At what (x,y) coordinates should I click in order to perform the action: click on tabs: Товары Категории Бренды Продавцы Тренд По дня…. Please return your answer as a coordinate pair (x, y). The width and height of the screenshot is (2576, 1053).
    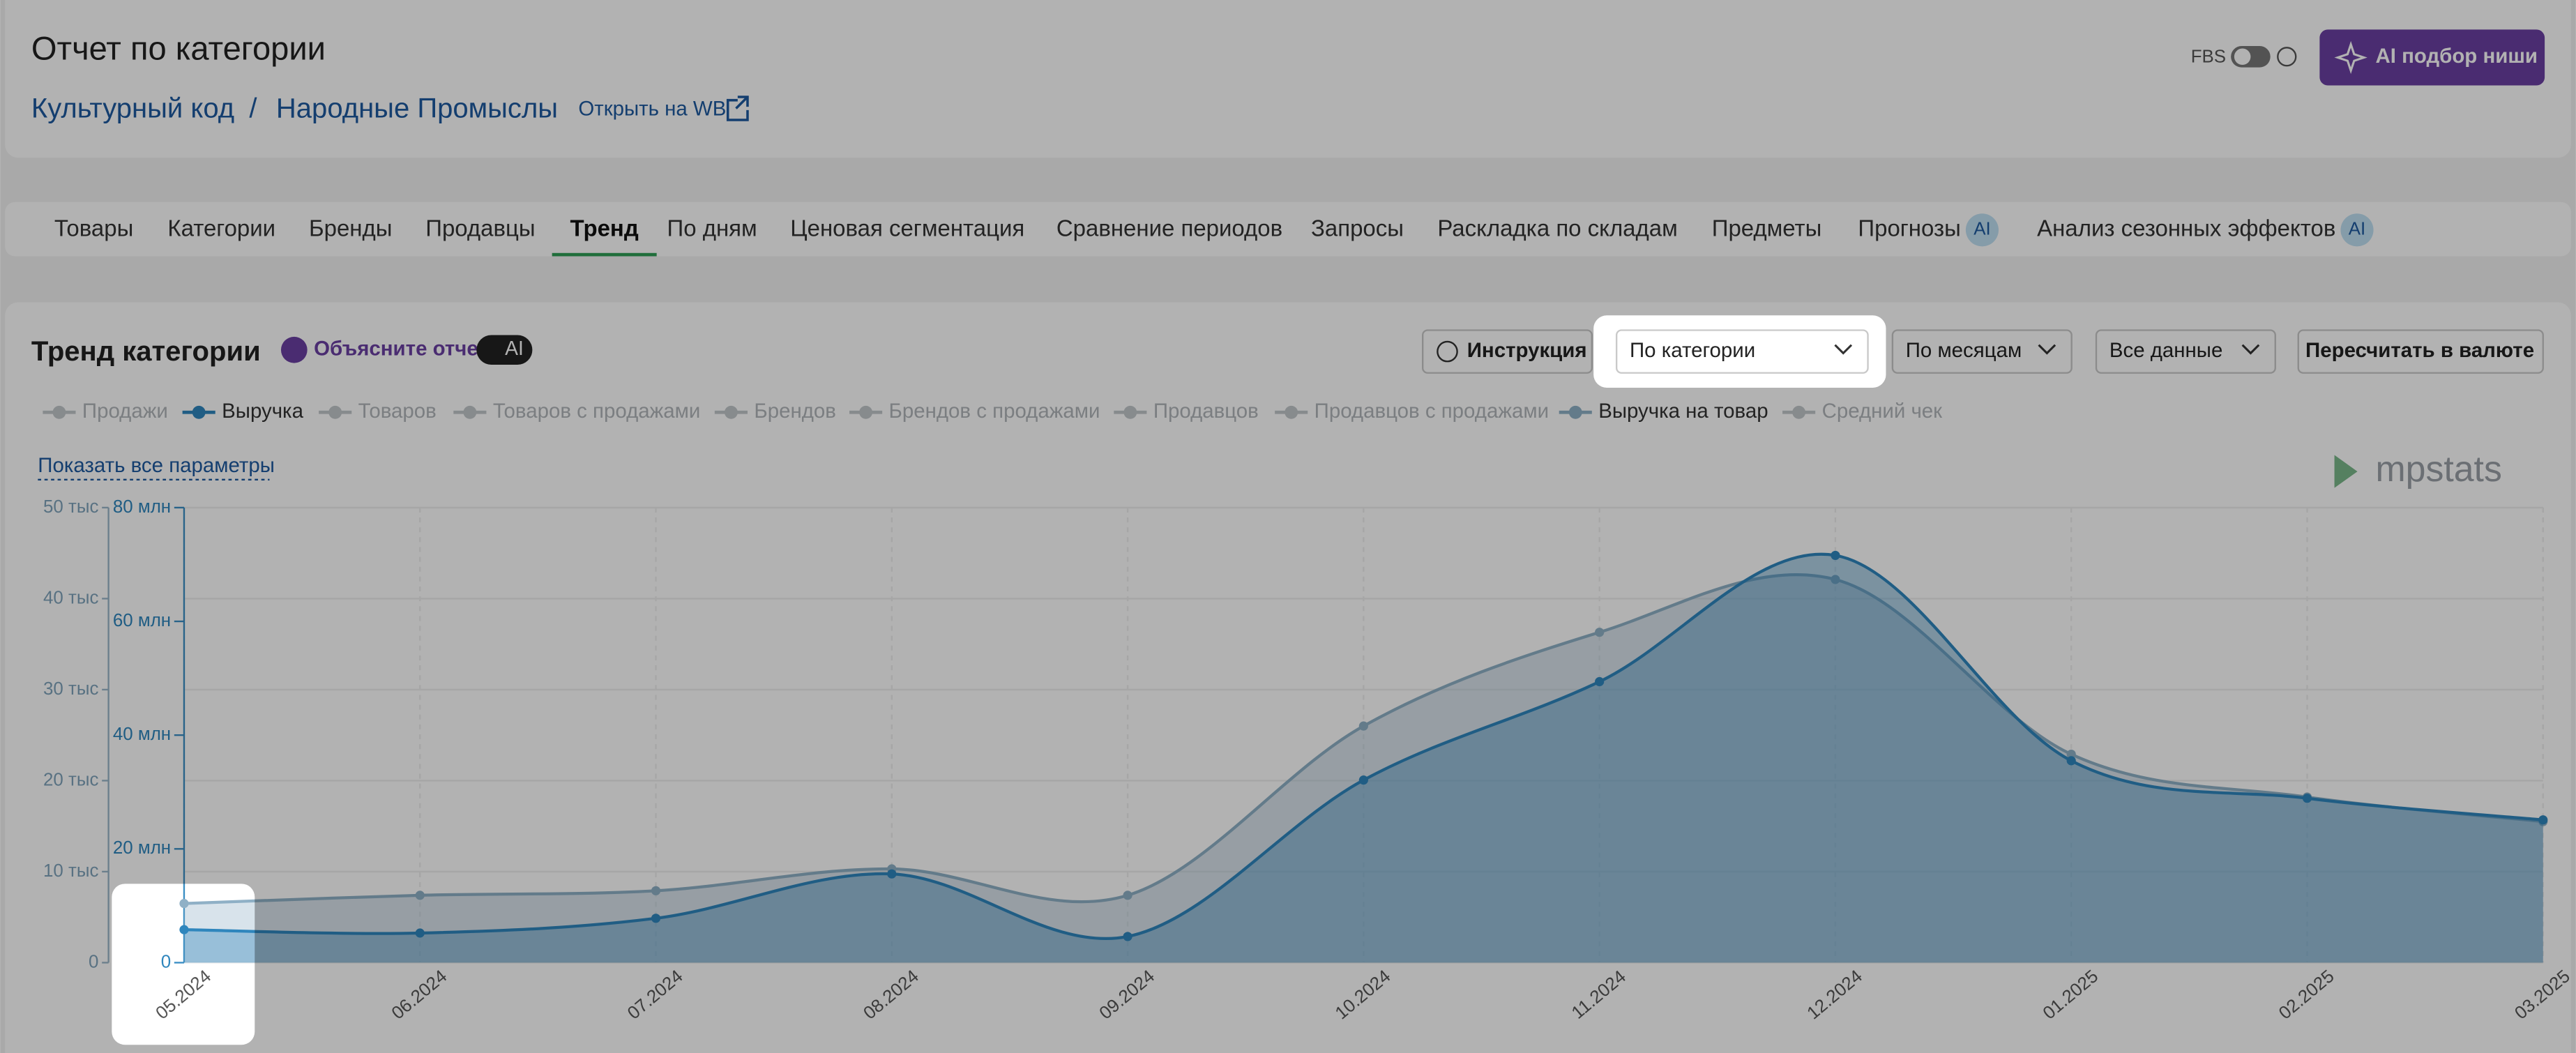
    Looking at the image, I should click on (1214, 235).